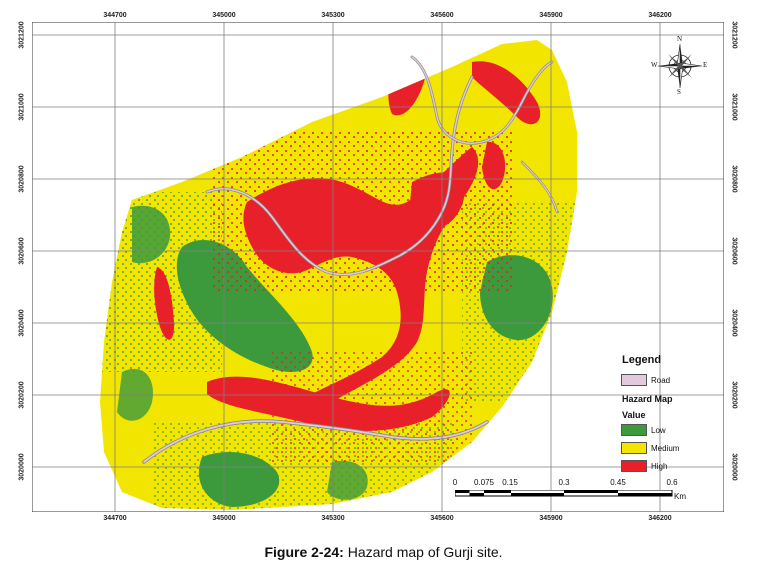  What do you see at coordinates (333, 518) in the screenshot?
I see `tick-label-bottom: 345300` at bounding box center [333, 518].